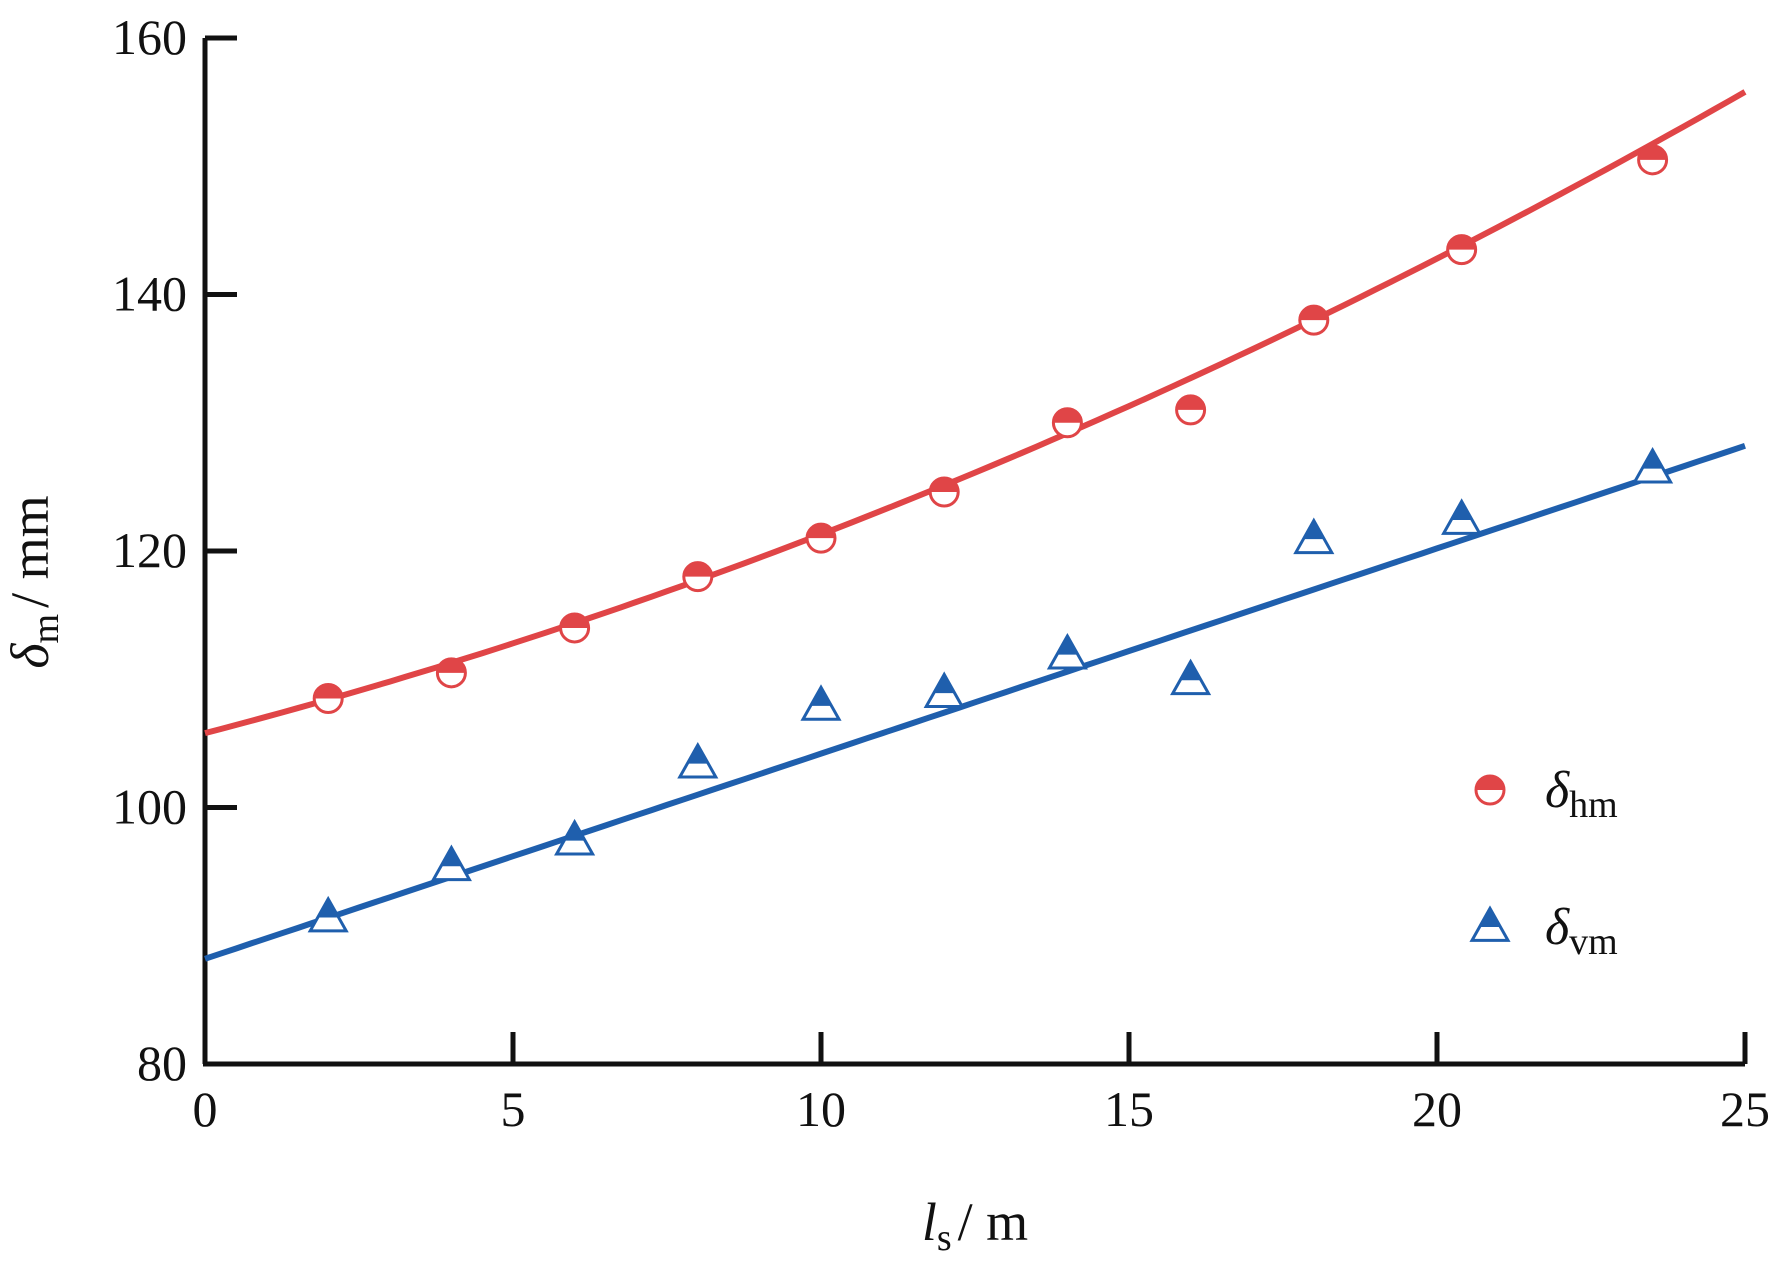  Describe the element at coordinates (1129, 1109) in the screenshot. I see `x-tick-label: 15` at that location.